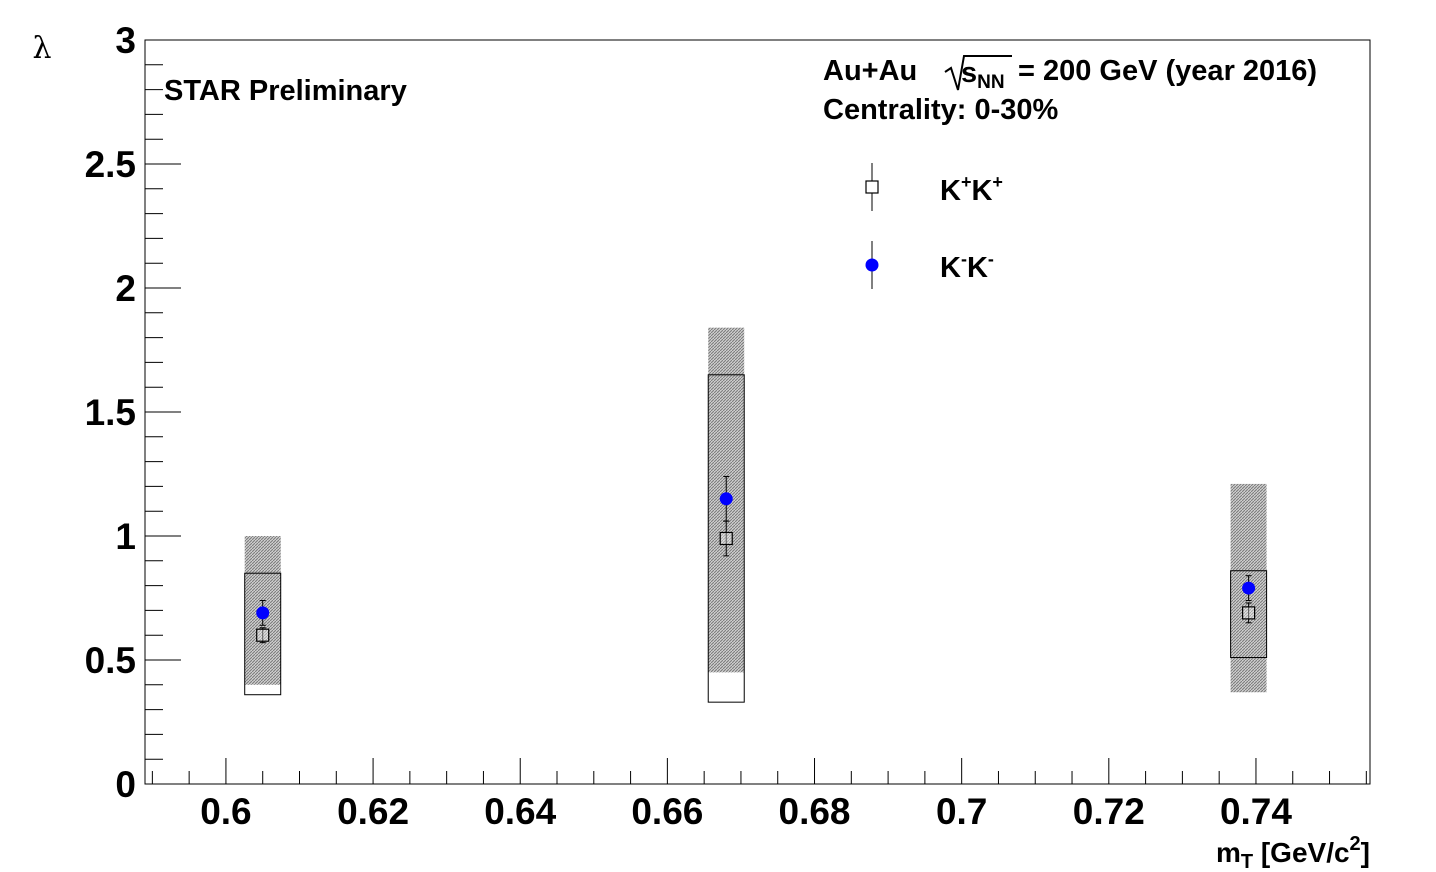  I want to click on x-tick-label: 0.68, so click(815, 811).